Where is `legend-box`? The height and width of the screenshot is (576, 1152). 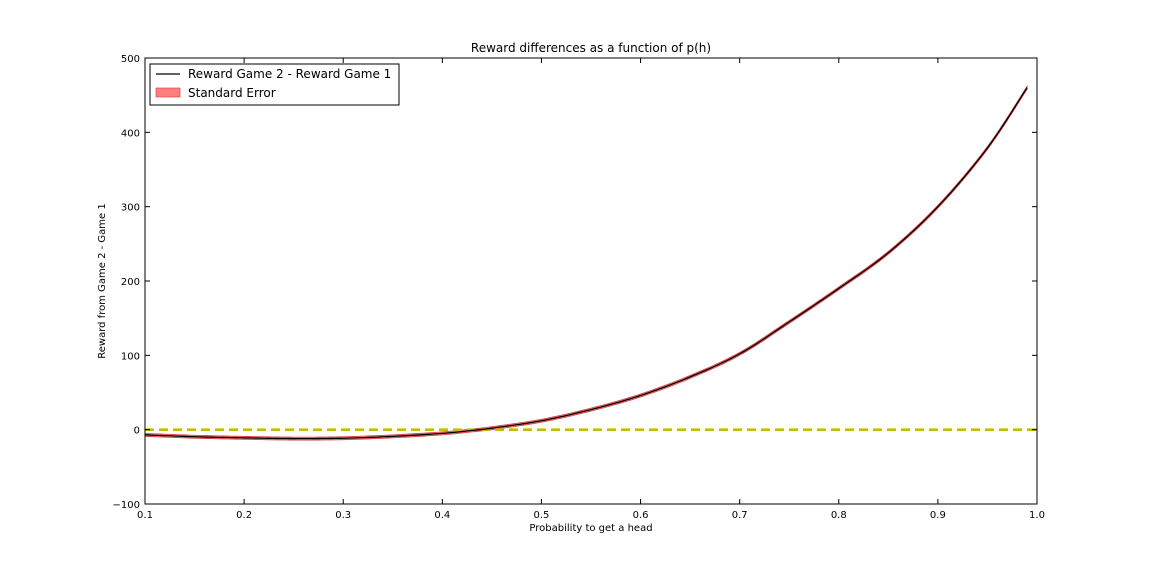 legend-box is located at coordinates (274, 84).